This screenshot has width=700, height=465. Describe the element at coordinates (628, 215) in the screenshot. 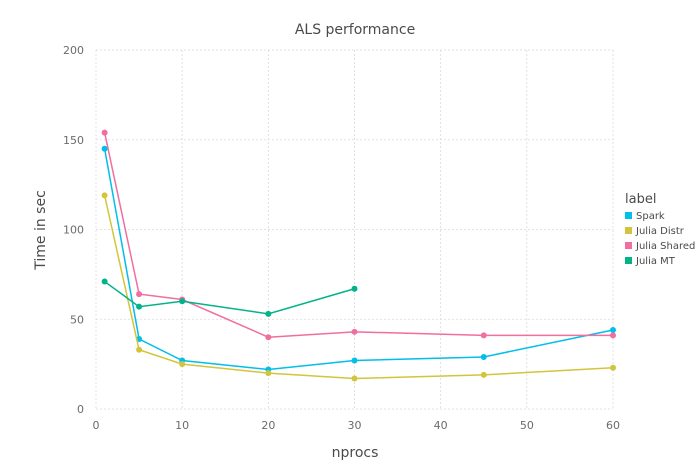

I see `legend-swatch-spark` at that location.